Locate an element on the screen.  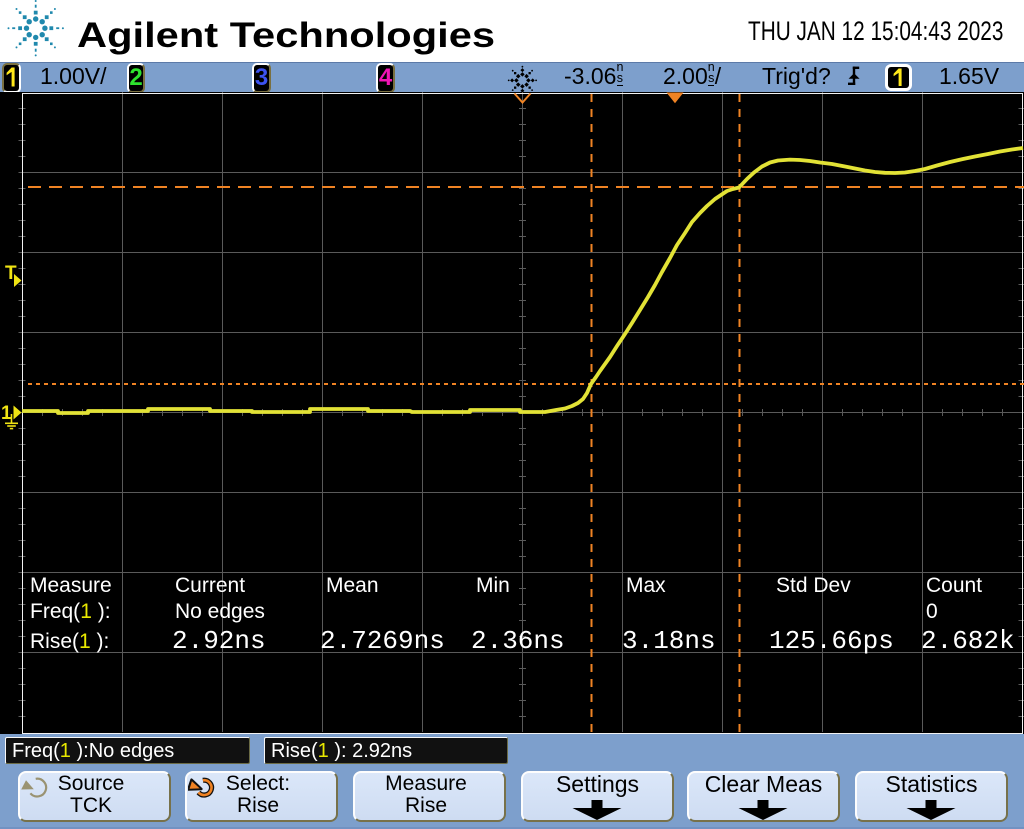
svg-text: 2.7269ns is located at coordinates (382, 641).